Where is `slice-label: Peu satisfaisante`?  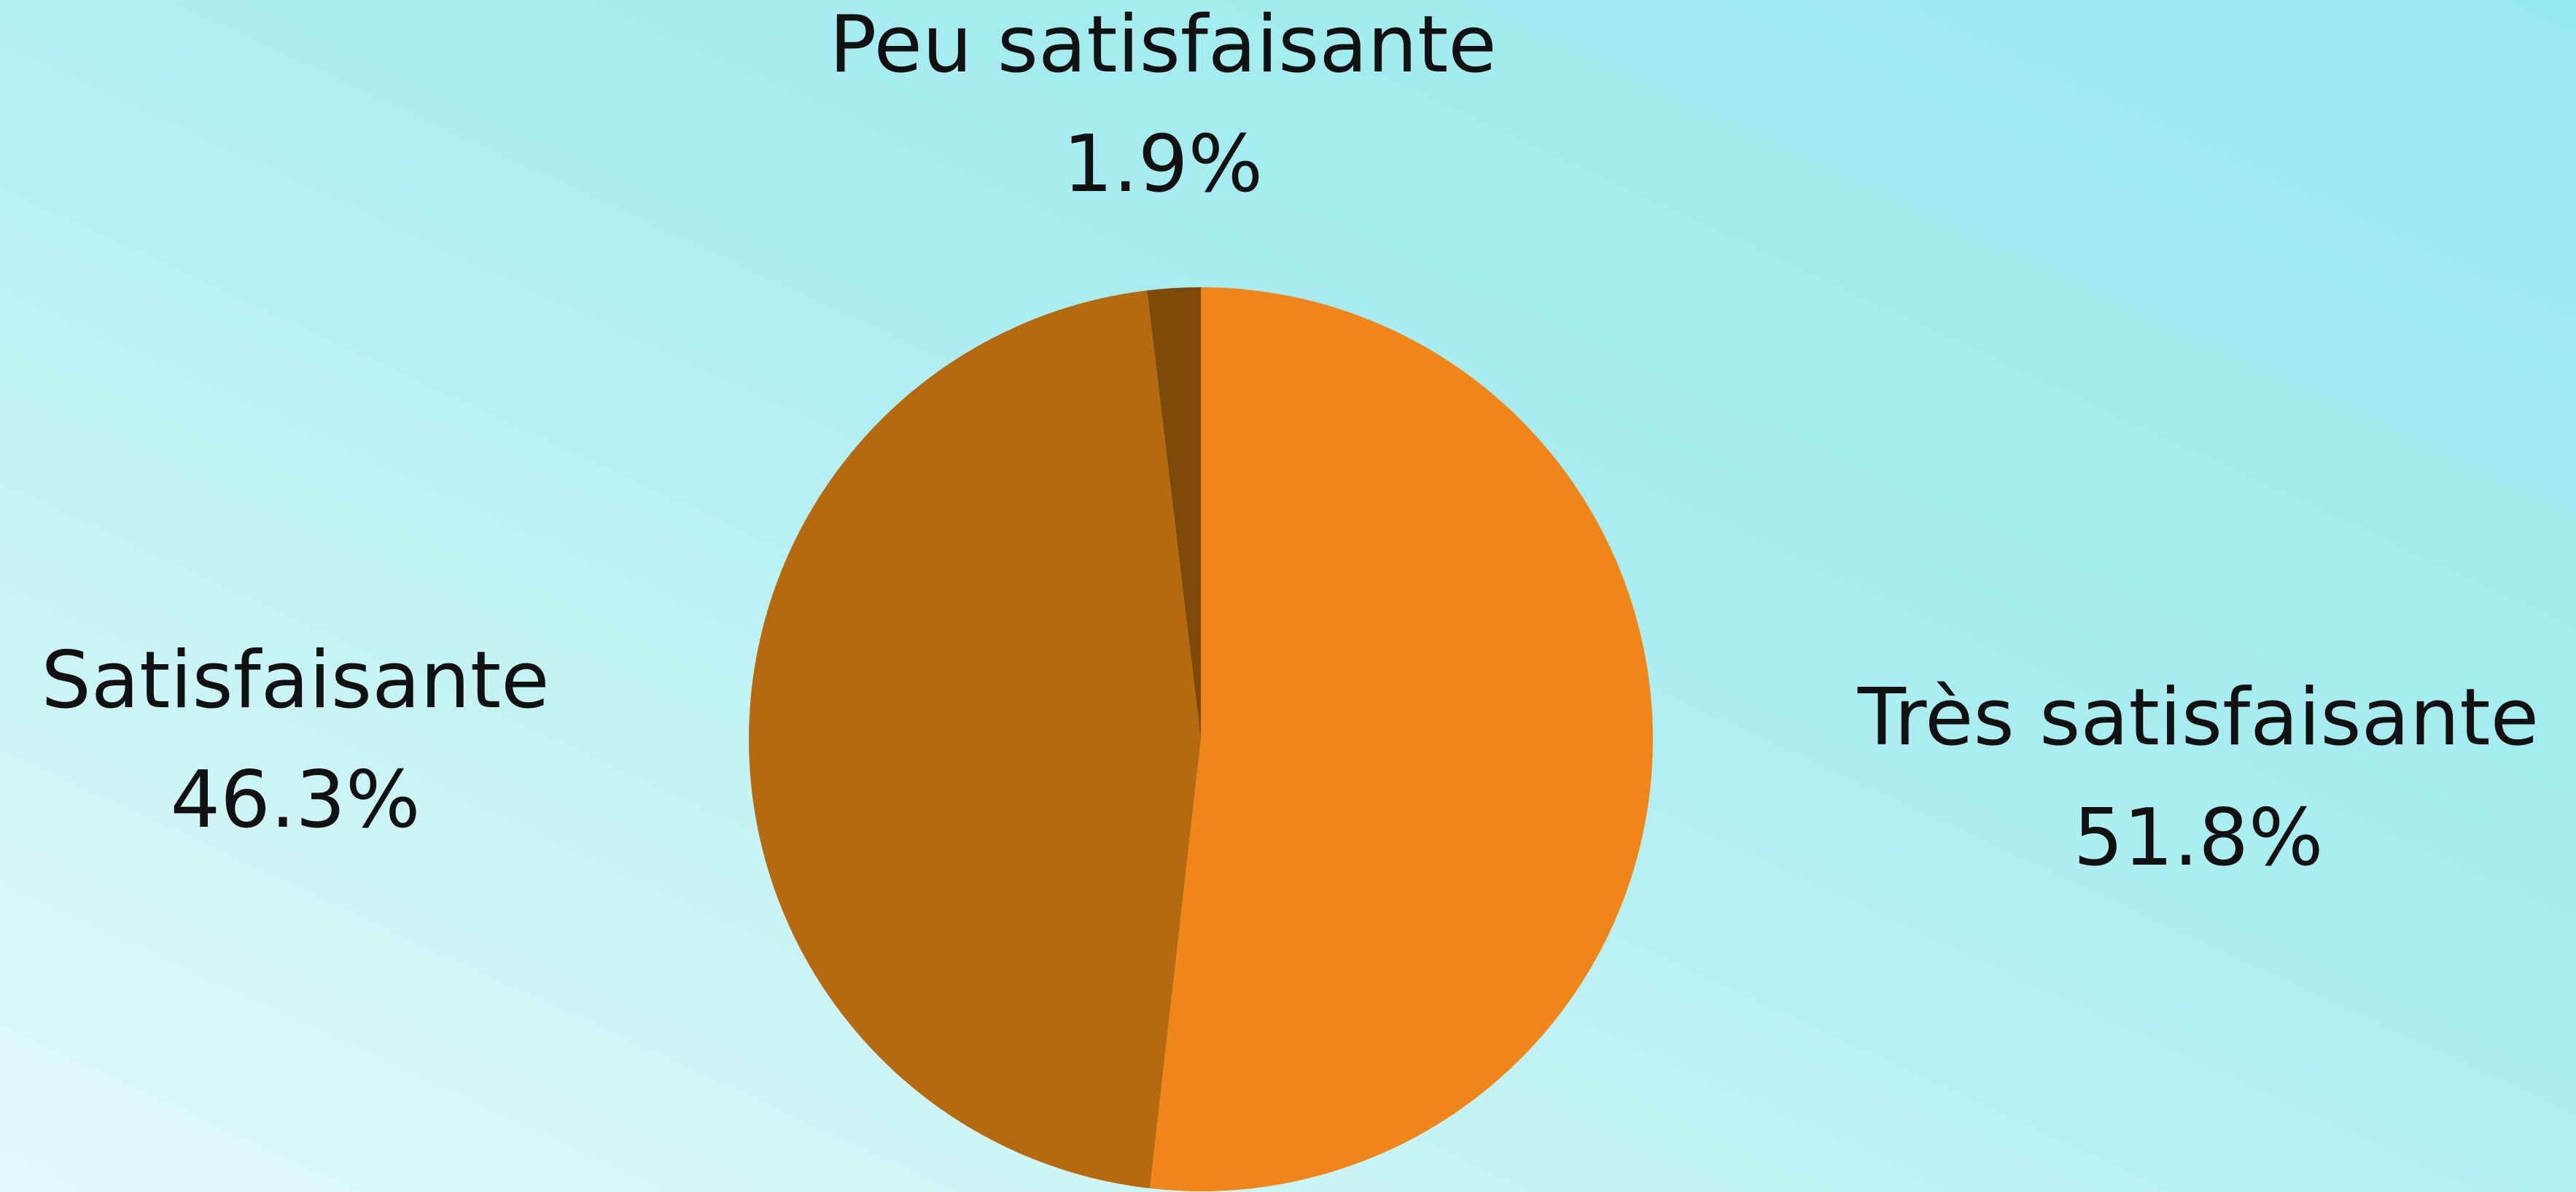 slice-label: Peu satisfaisante is located at coordinates (1162, 45).